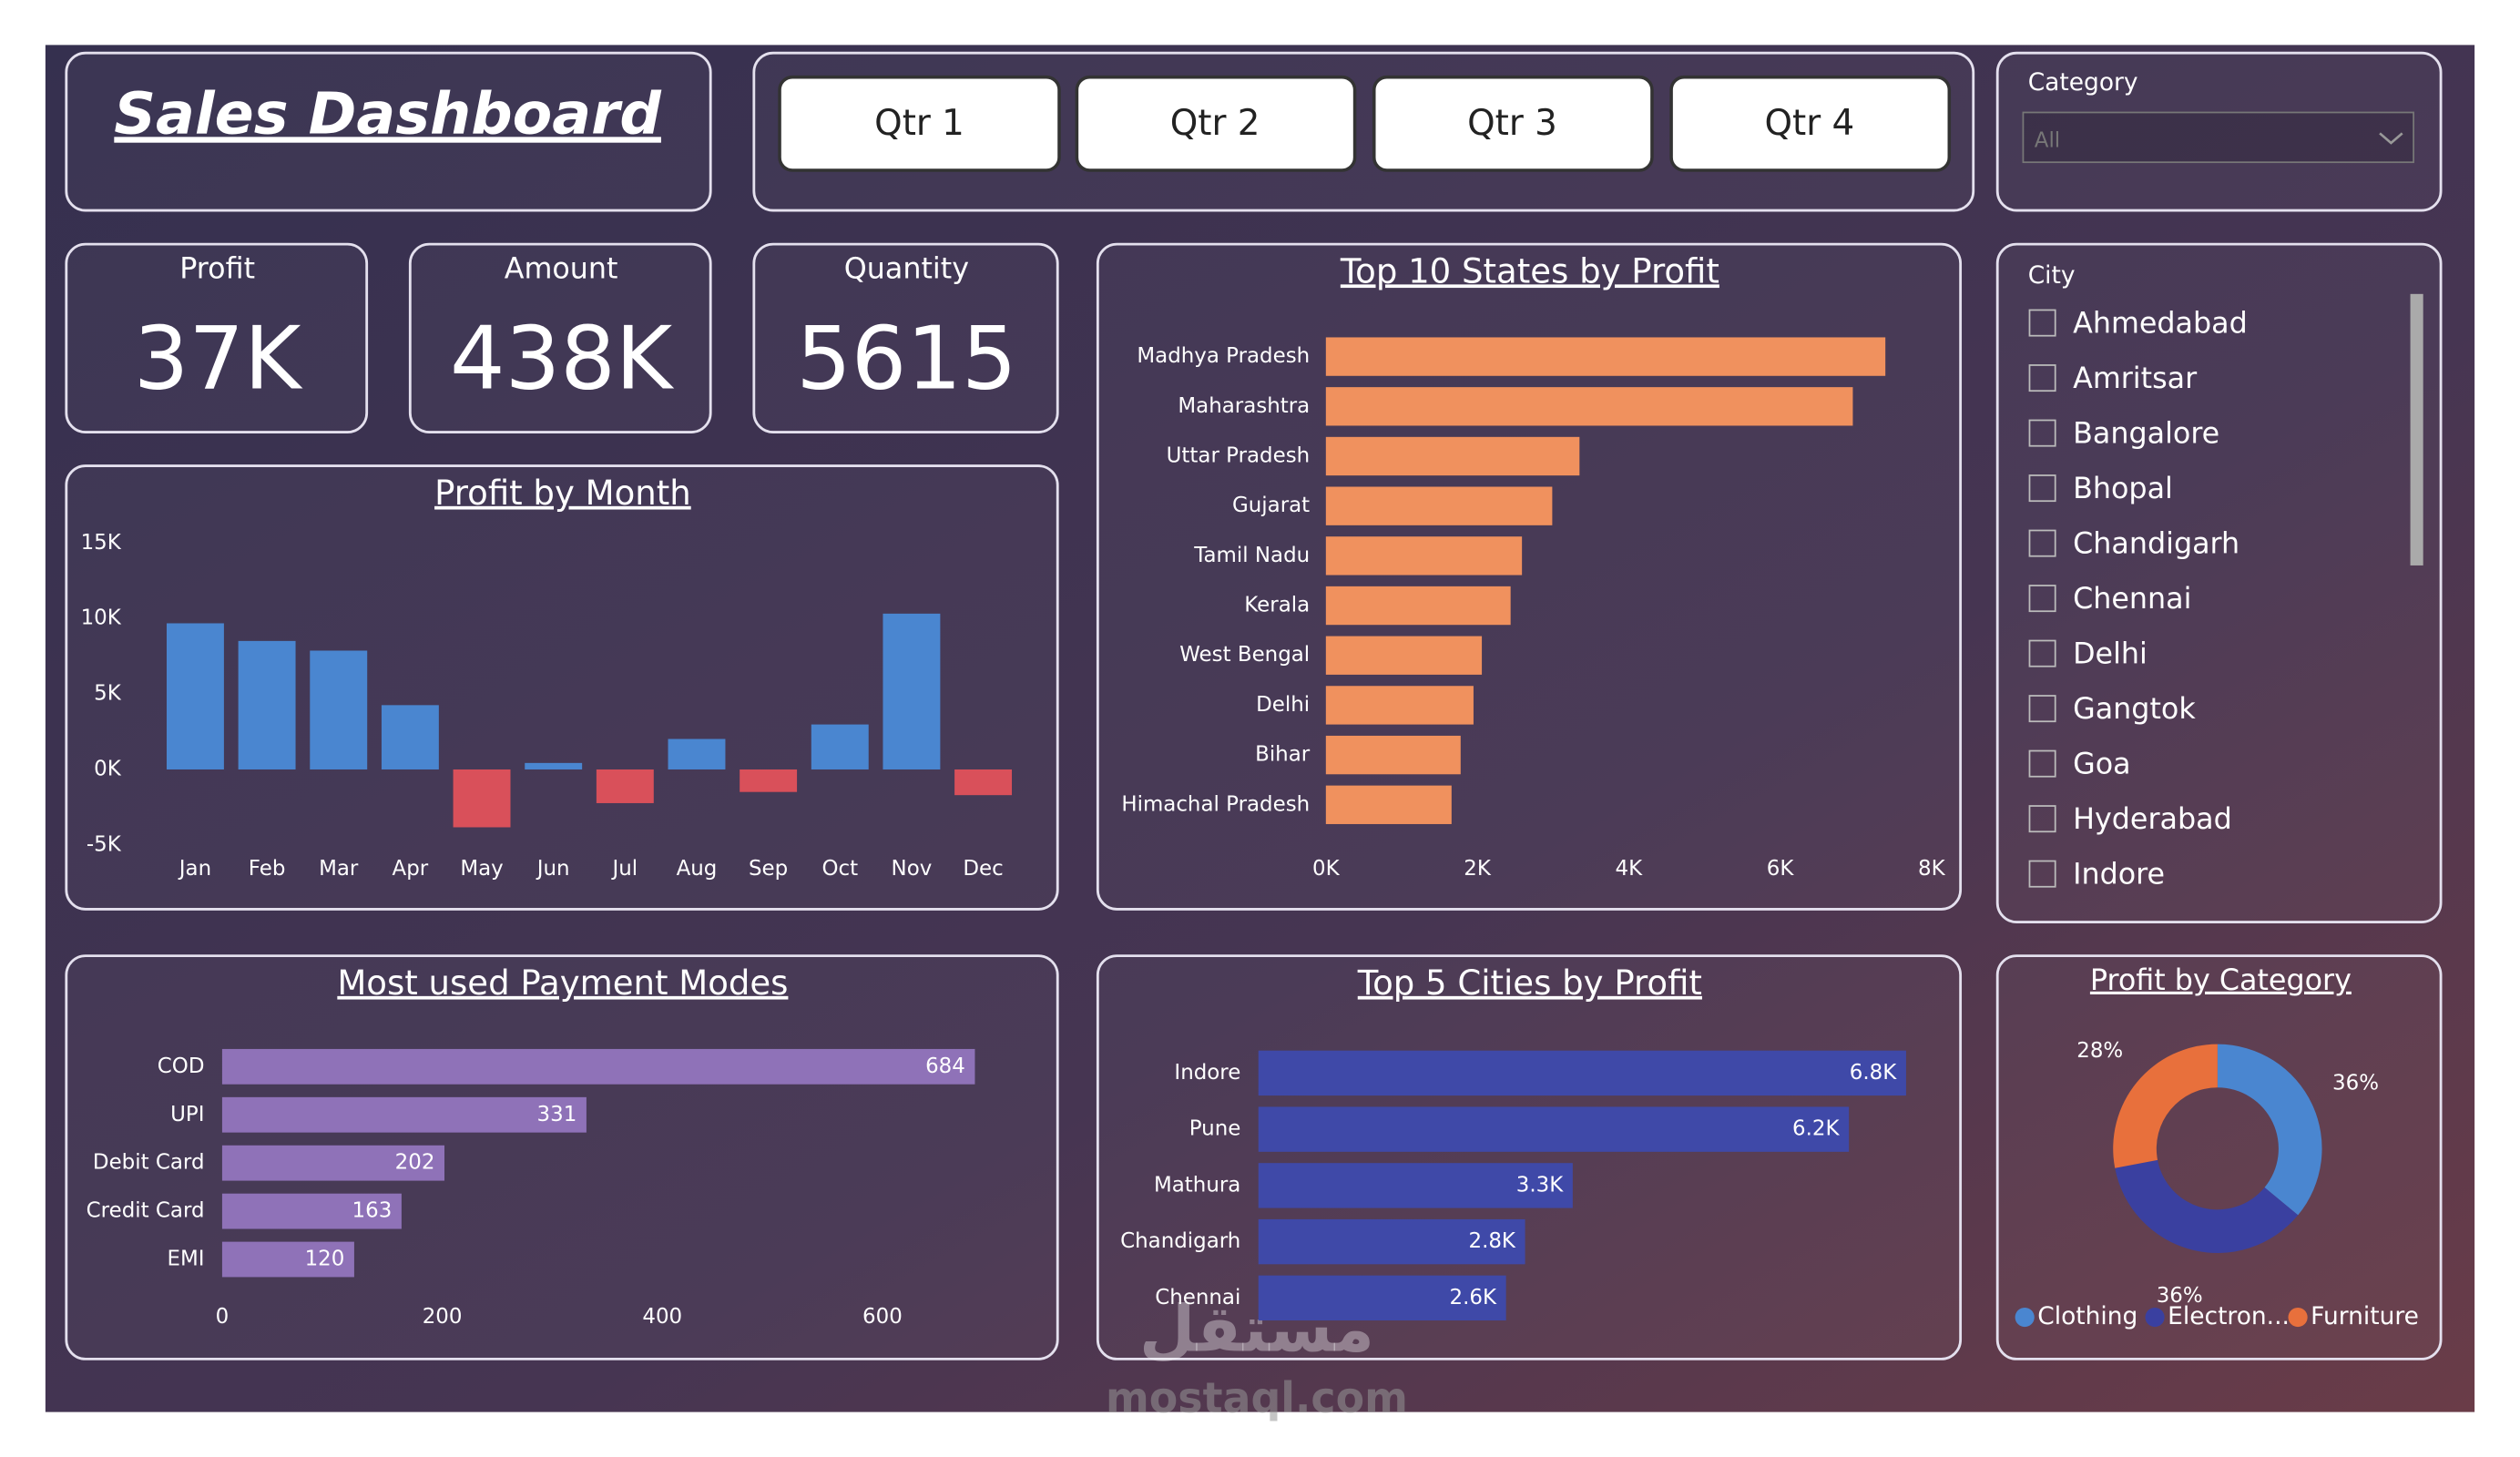 Image resolution: width=2520 pixels, height=1457 pixels. I want to click on slicer-item: Hyderabad, so click(2152, 819).